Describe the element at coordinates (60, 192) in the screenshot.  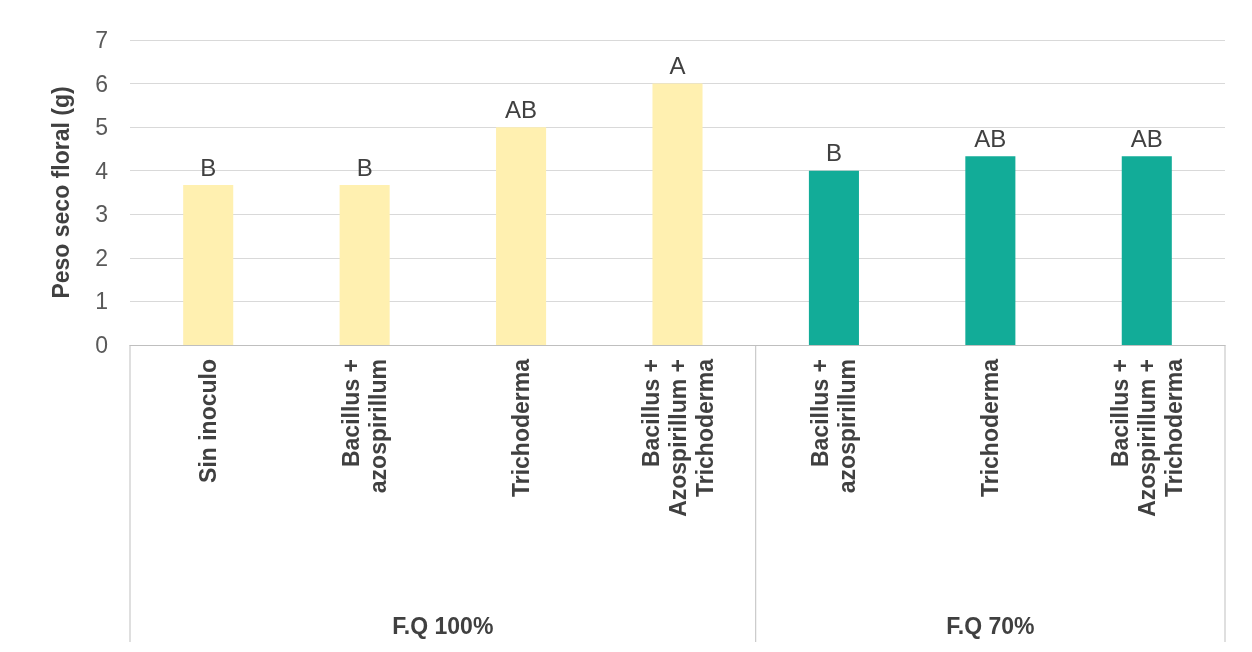
I see `y-axis-title: Peso seco floral (g)` at that location.